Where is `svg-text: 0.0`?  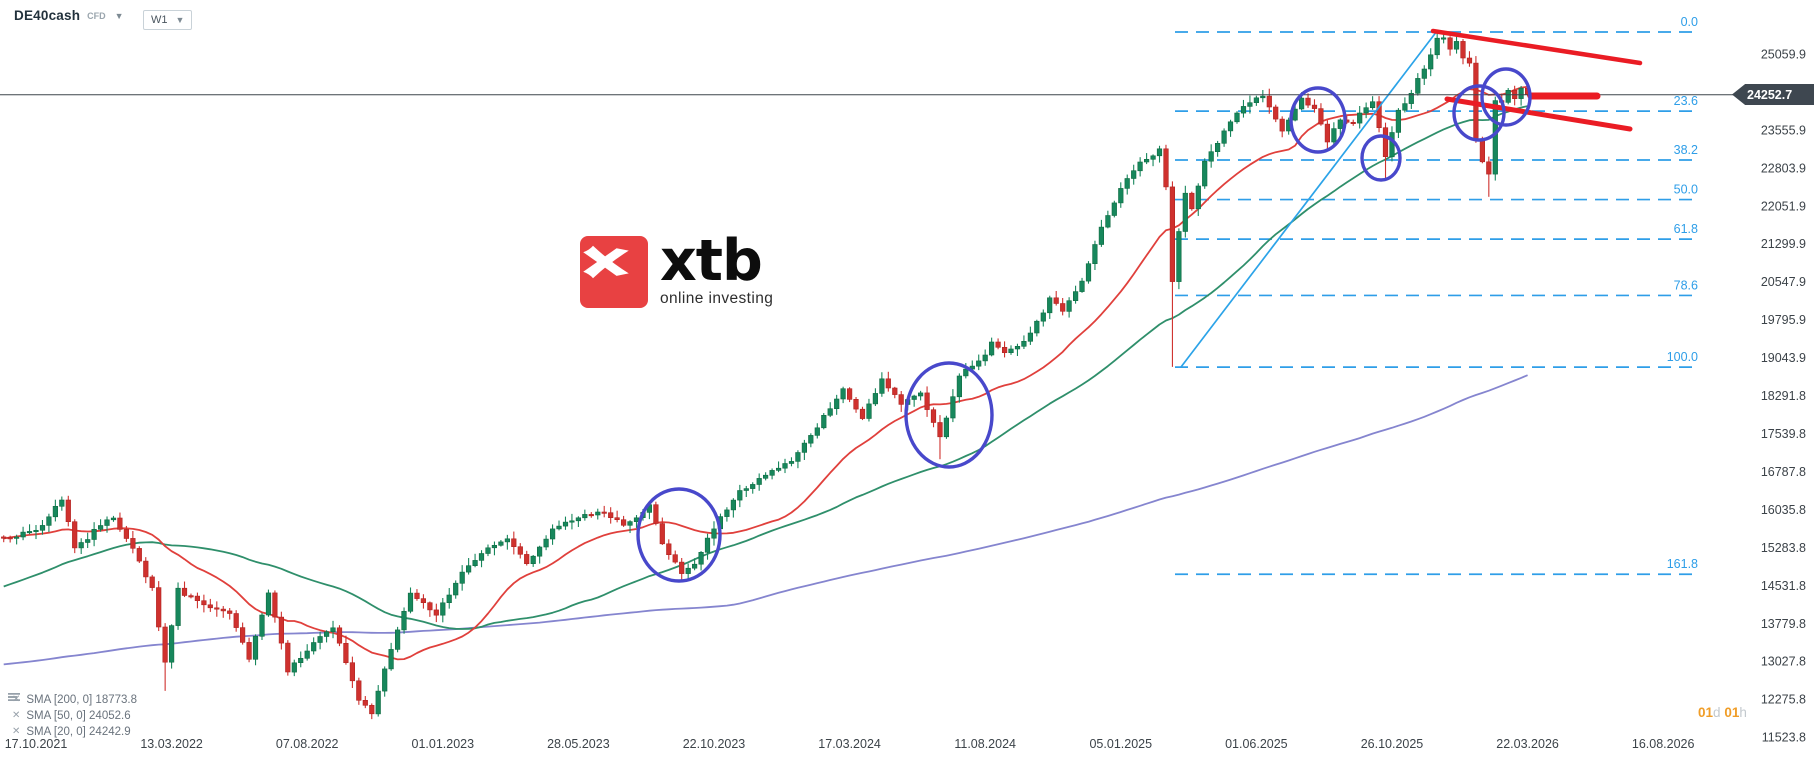
svg-text: 0.0 is located at coordinates (1689, 22).